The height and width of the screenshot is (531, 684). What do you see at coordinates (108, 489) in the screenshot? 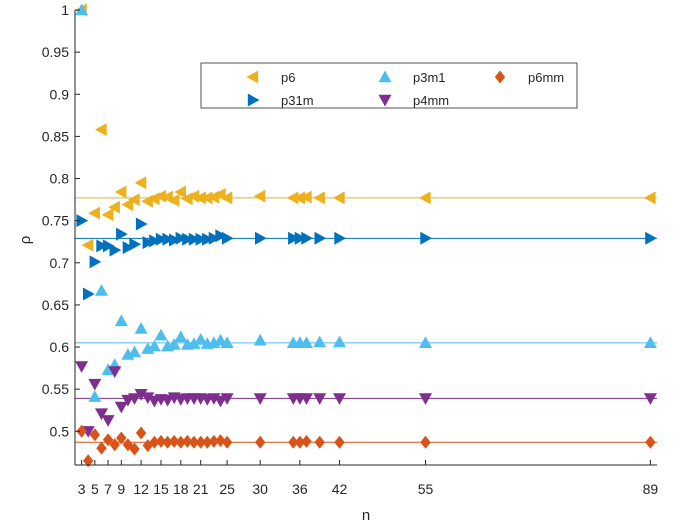
I see `x-tick-label: 7` at bounding box center [108, 489].